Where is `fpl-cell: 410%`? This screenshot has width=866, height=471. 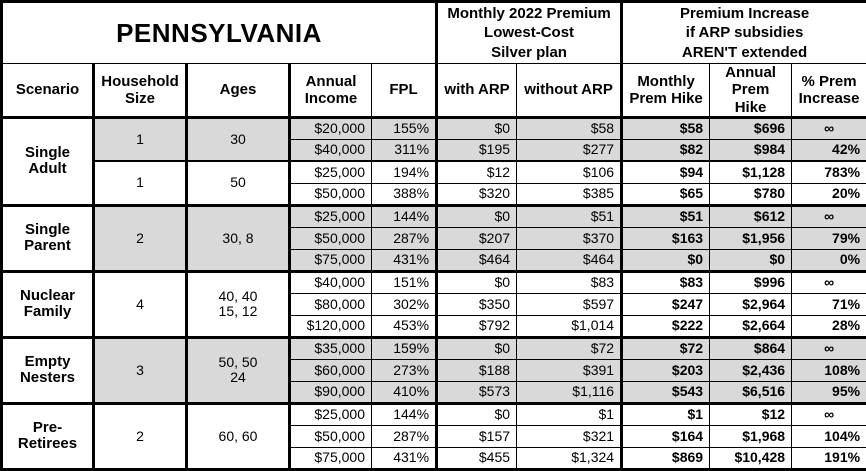
fpl-cell: 410% is located at coordinates (404, 392).